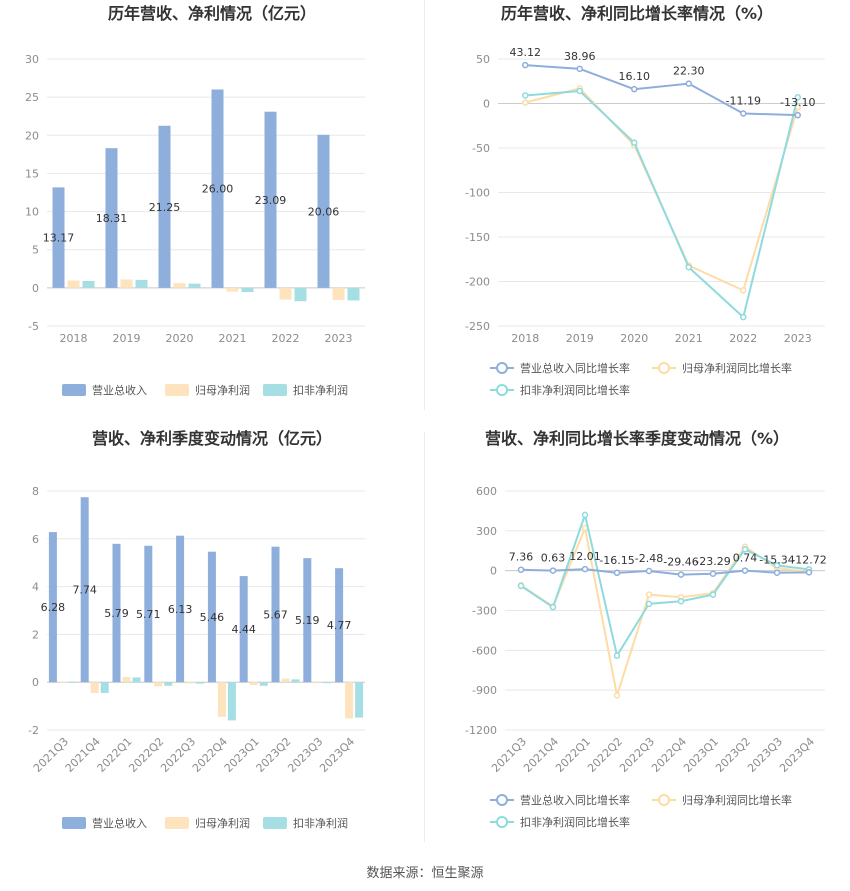 This screenshot has width=850, height=891. I want to click on legend-label: 扣非净利润, so click(320, 823).